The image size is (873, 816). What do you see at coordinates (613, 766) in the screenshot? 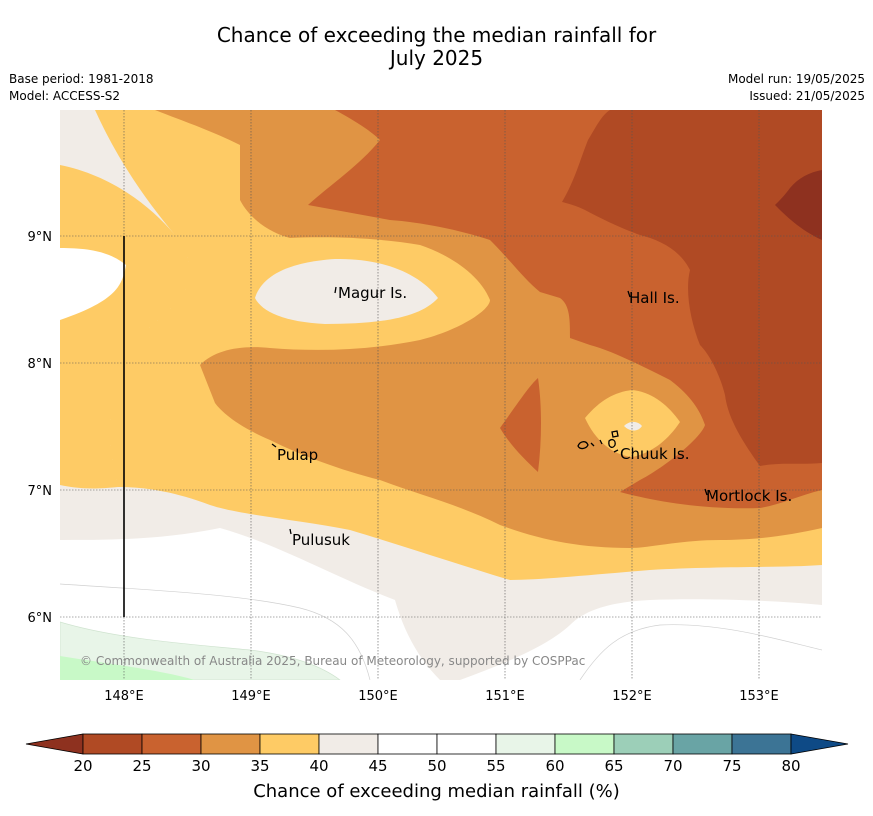
I see `colorbar-tick-label: 65` at bounding box center [613, 766].